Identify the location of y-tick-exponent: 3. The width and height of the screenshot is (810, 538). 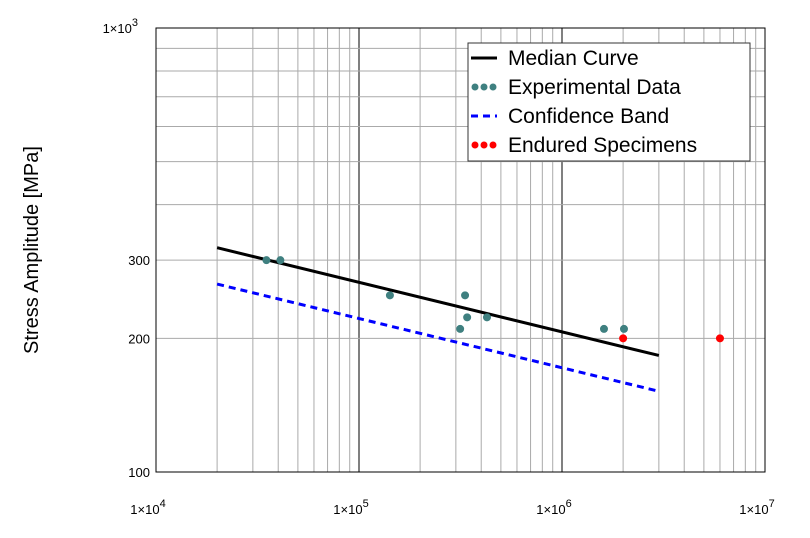
(135, 23).